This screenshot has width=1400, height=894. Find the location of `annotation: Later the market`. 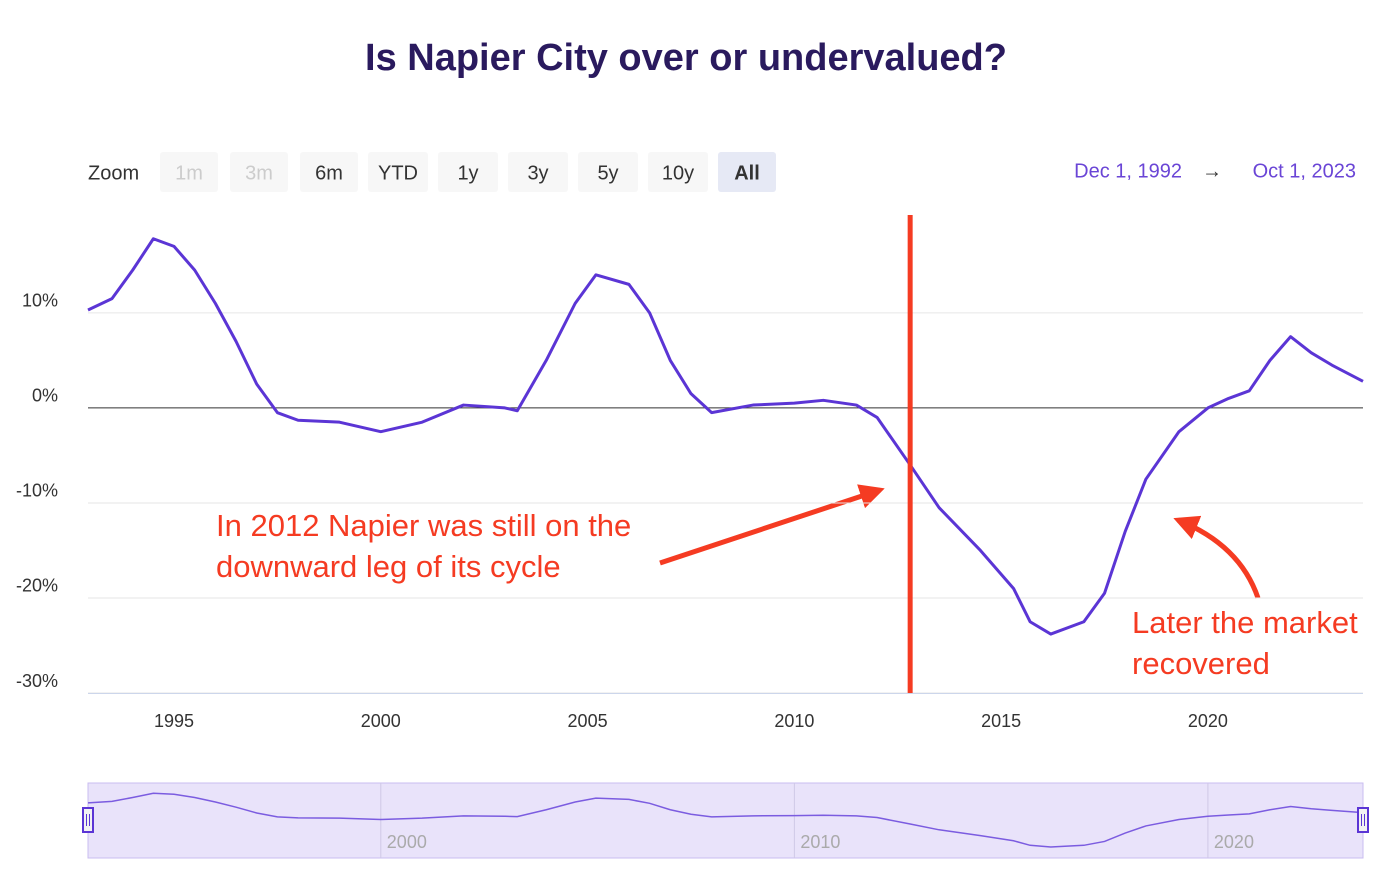

annotation: Later the market is located at coordinates (1245, 622).